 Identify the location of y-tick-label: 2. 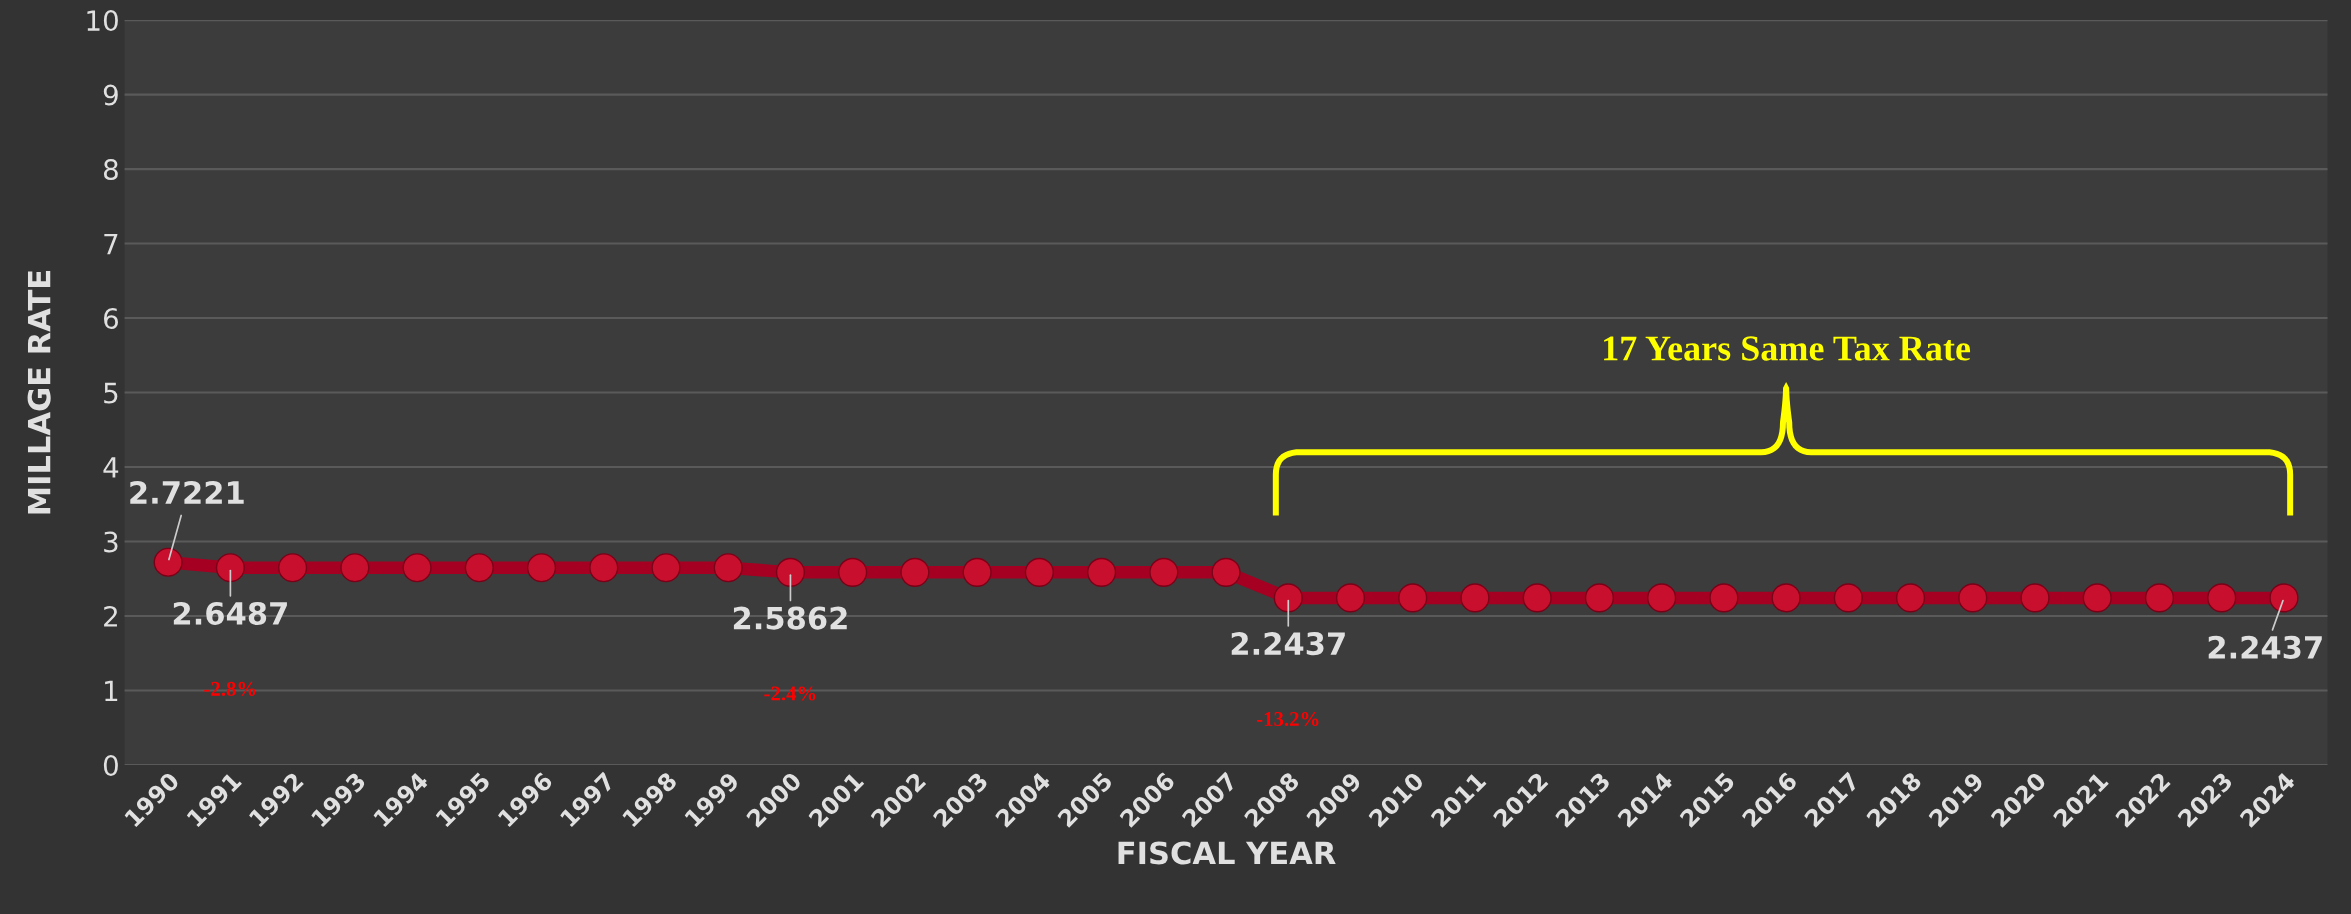
(110, 616).